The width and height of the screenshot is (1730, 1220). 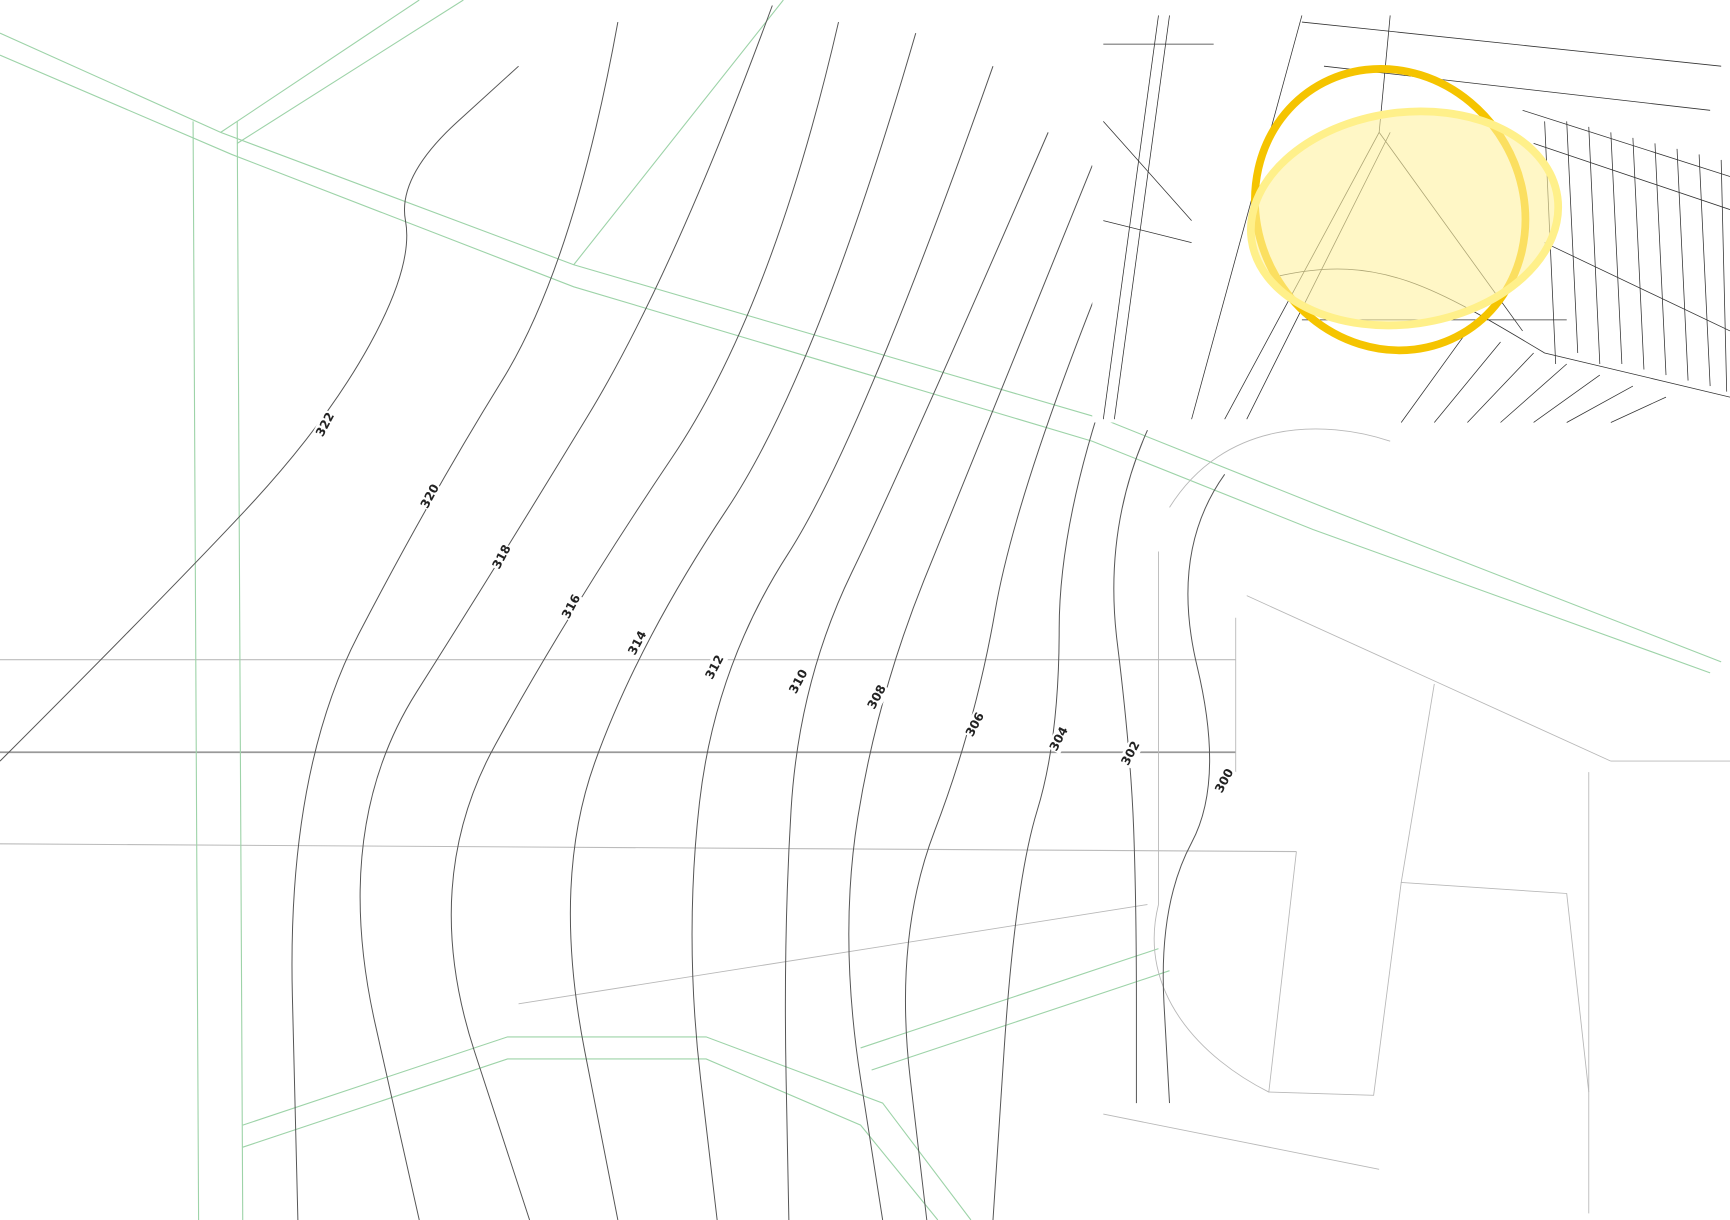 I want to click on inset, so click(x=1411, y=219).